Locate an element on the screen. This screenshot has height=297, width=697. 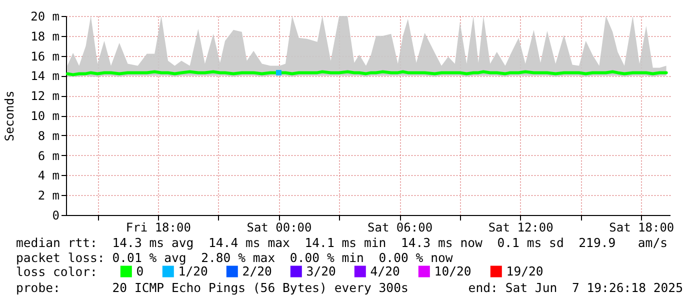
y-tick-label: 14 m is located at coordinates (45, 76).